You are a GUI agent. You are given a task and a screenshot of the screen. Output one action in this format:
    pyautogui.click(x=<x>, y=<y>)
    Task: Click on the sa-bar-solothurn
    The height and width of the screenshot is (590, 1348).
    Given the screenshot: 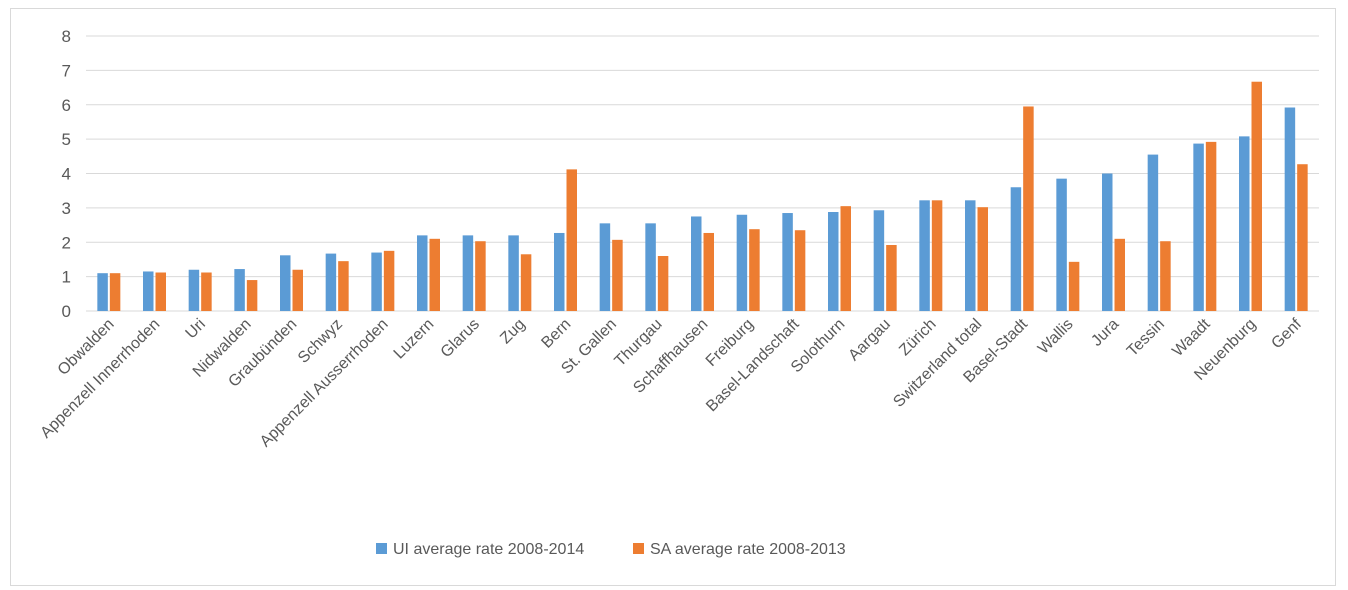 What is the action you would take?
    pyautogui.click(x=845, y=258)
    